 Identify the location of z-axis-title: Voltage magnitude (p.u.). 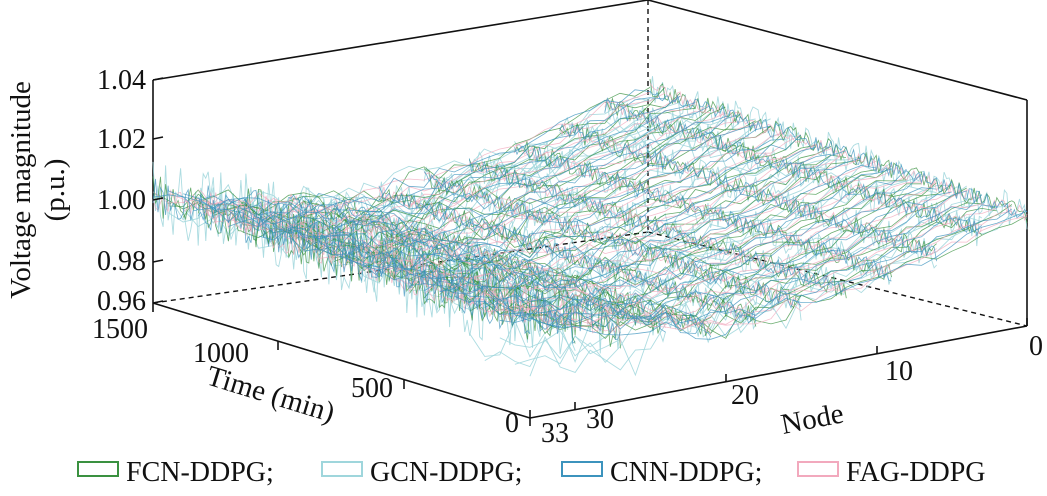
(38, 190).